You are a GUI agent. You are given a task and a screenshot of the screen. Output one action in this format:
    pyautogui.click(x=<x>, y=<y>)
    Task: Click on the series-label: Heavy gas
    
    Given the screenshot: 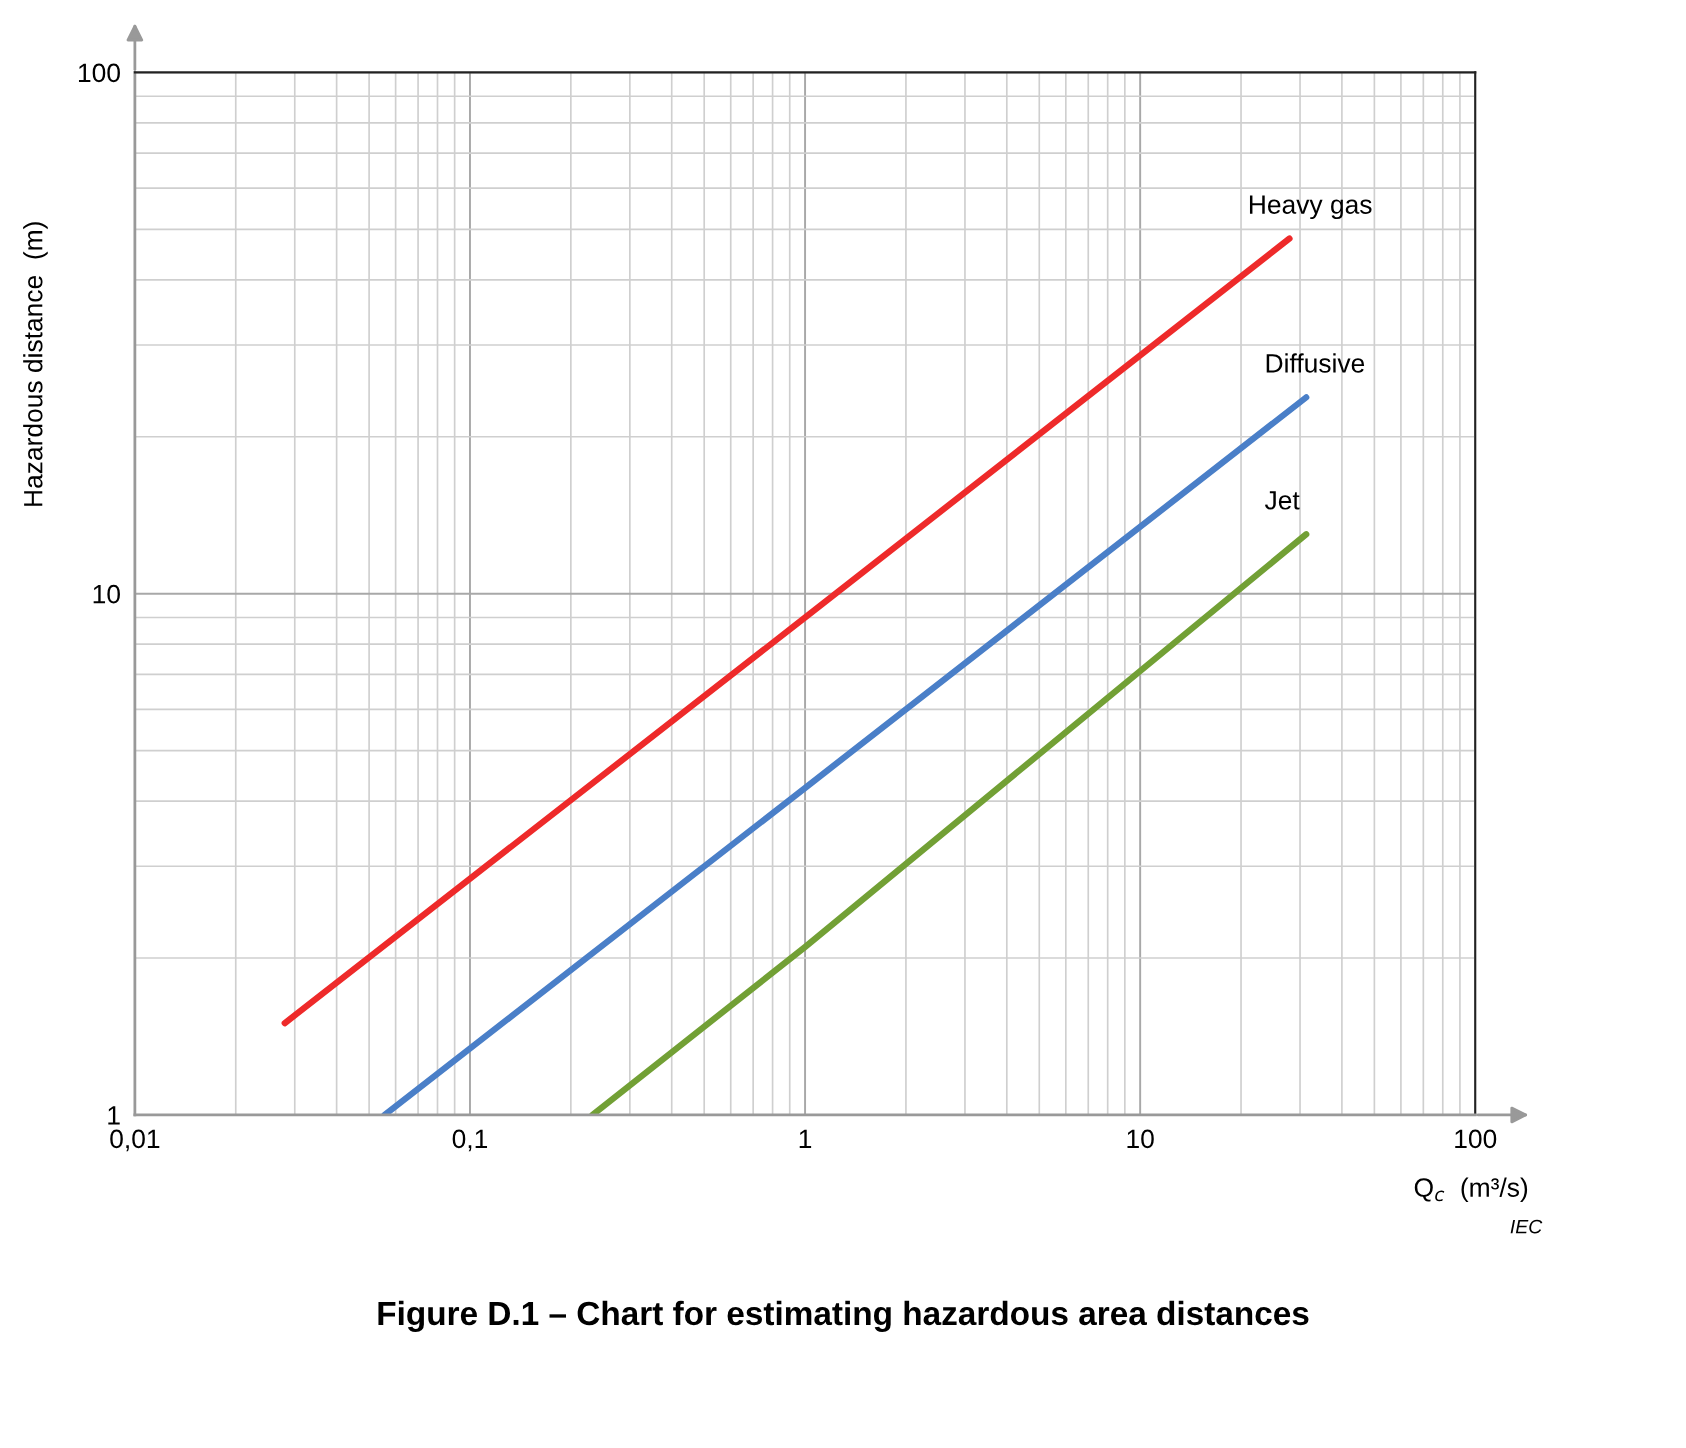 What is the action you would take?
    pyautogui.click(x=1310, y=207)
    